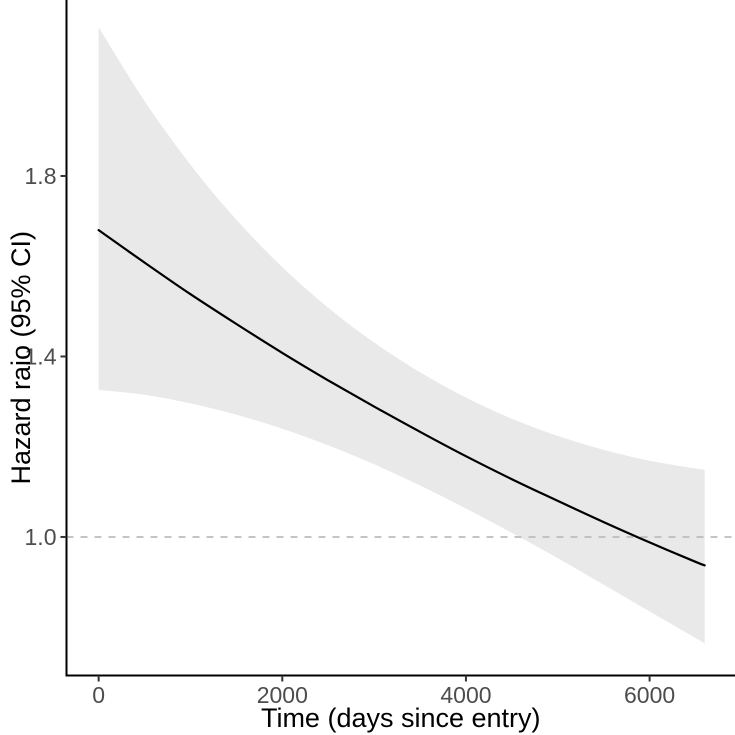  Describe the element at coordinates (383, 691) in the screenshot. I see `x-ticks: 0 2000 4000 6000` at that location.